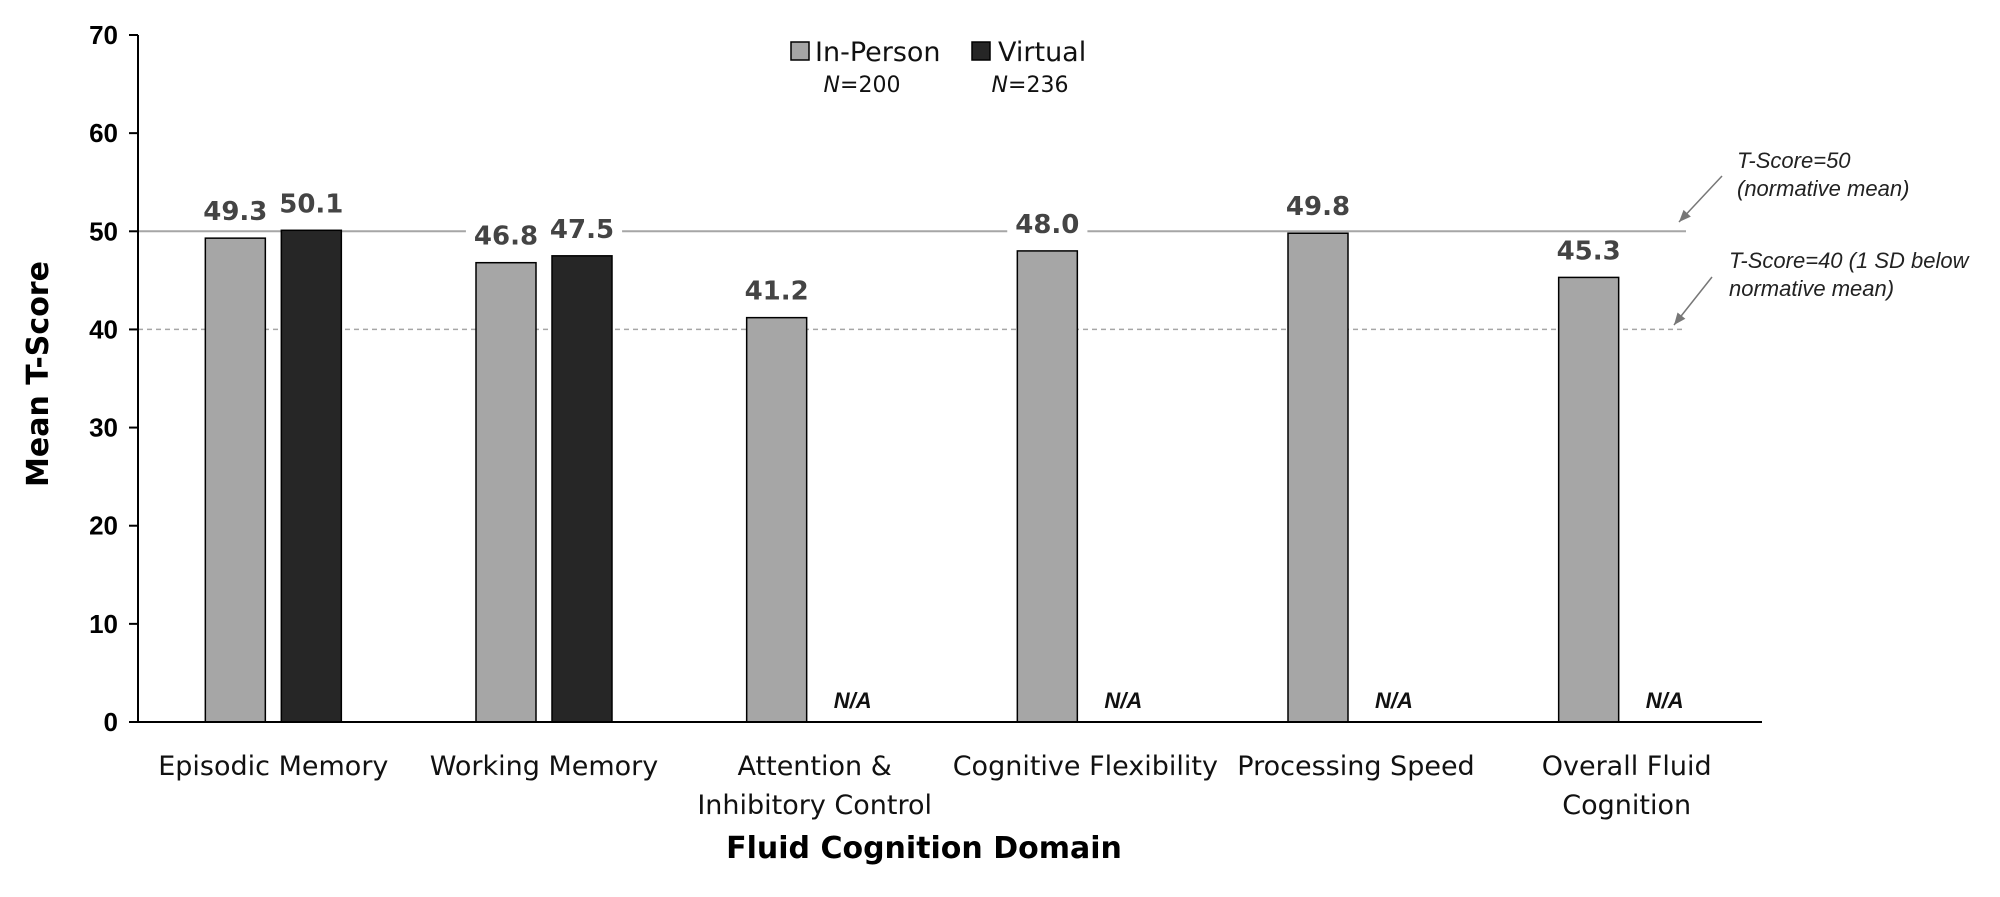 The image size is (2000, 897). Describe the element at coordinates (1085, 766) in the screenshot. I see `category-label-cognitive-flexibility: Cognitive Flexibility` at that location.